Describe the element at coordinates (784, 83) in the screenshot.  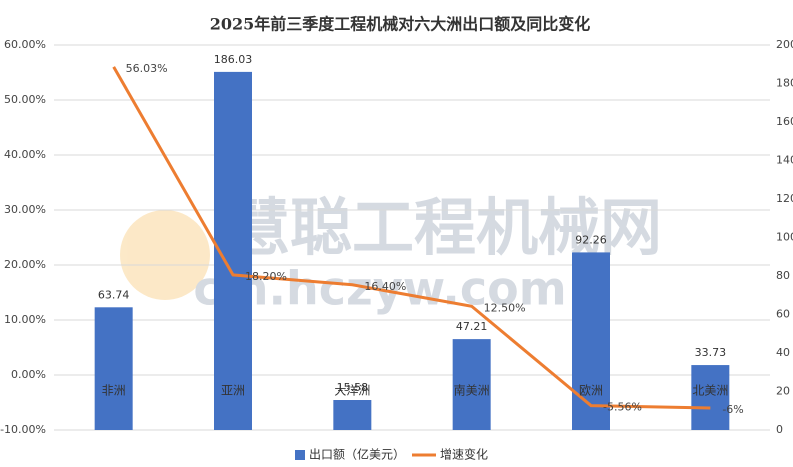
I see `y2-tick-label: 180` at that location.